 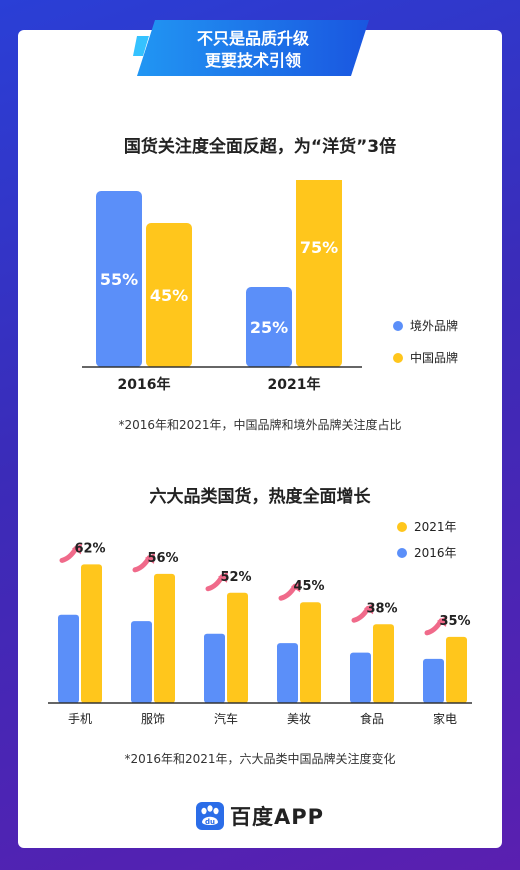 I want to click on header-banner: 不只是品质升级 更要技术引领, so click(x=253, y=48).